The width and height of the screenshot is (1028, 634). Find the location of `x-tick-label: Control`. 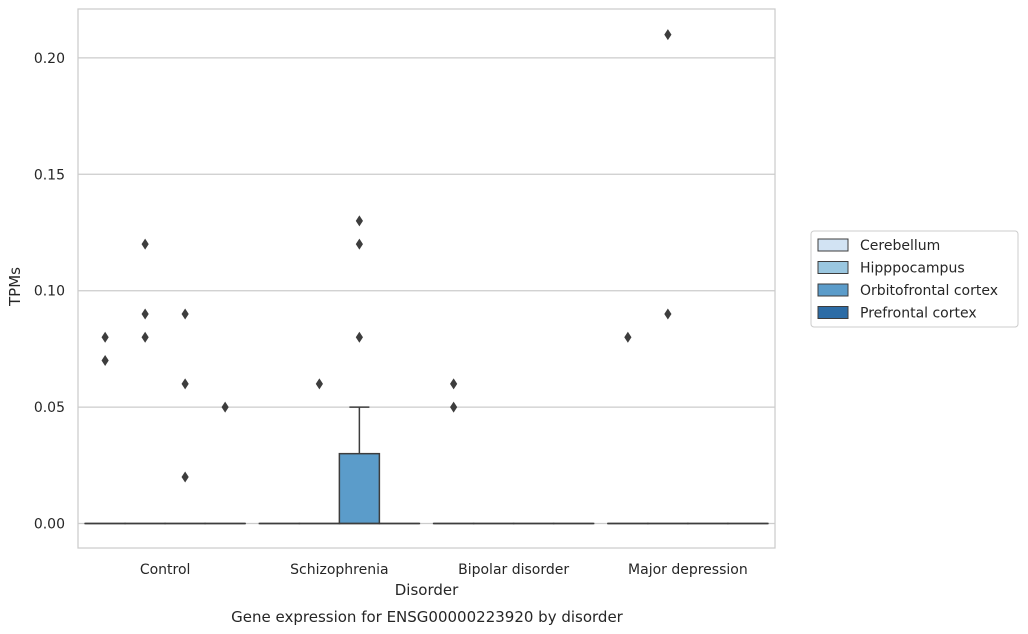

x-tick-label: Control is located at coordinates (165, 570).